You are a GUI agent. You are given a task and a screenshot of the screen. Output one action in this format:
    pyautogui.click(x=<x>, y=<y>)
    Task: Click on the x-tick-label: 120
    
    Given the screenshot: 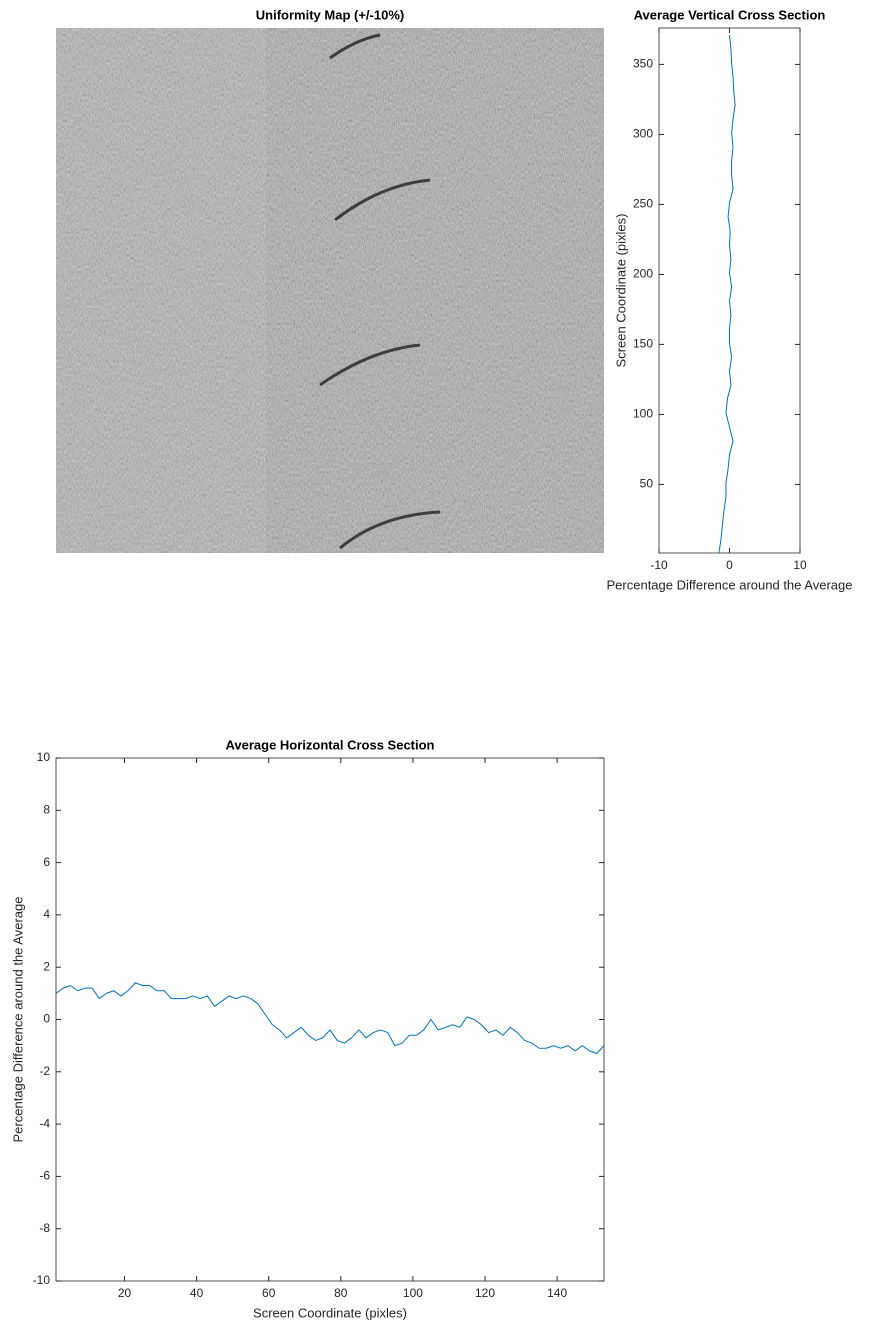 What is the action you would take?
    pyautogui.click(x=485, y=1293)
    